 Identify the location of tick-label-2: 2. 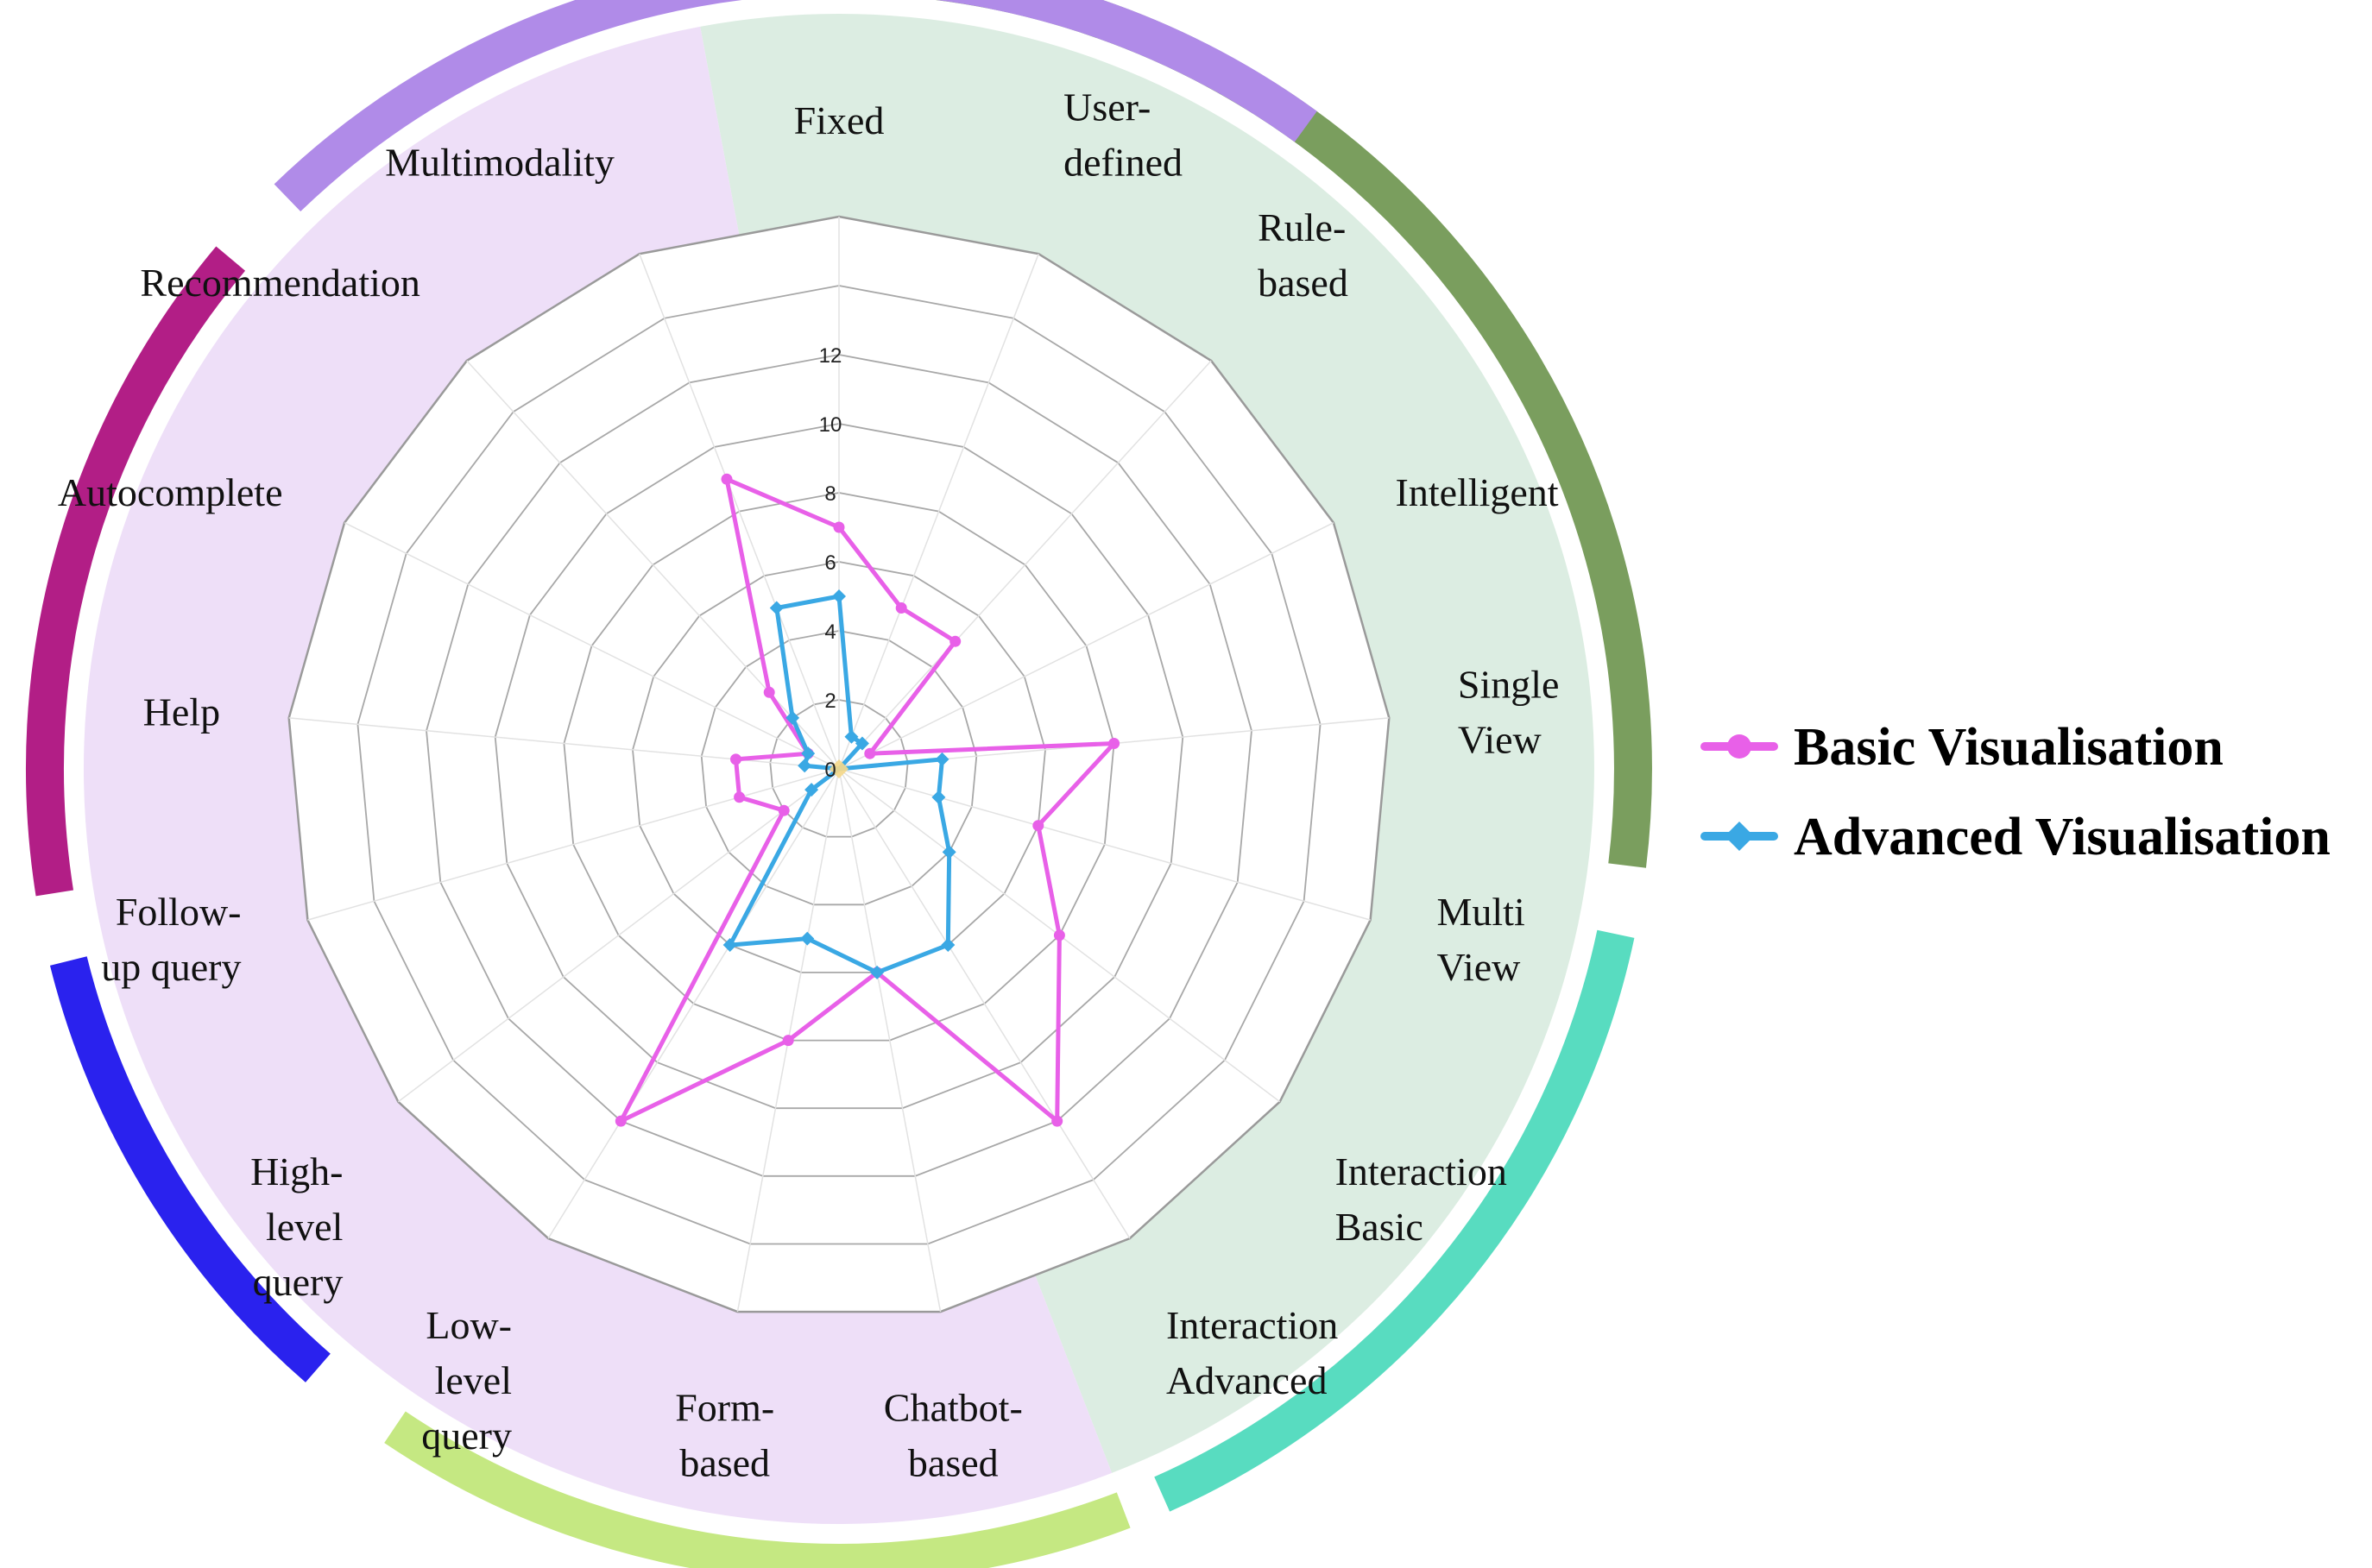
(830, 701).